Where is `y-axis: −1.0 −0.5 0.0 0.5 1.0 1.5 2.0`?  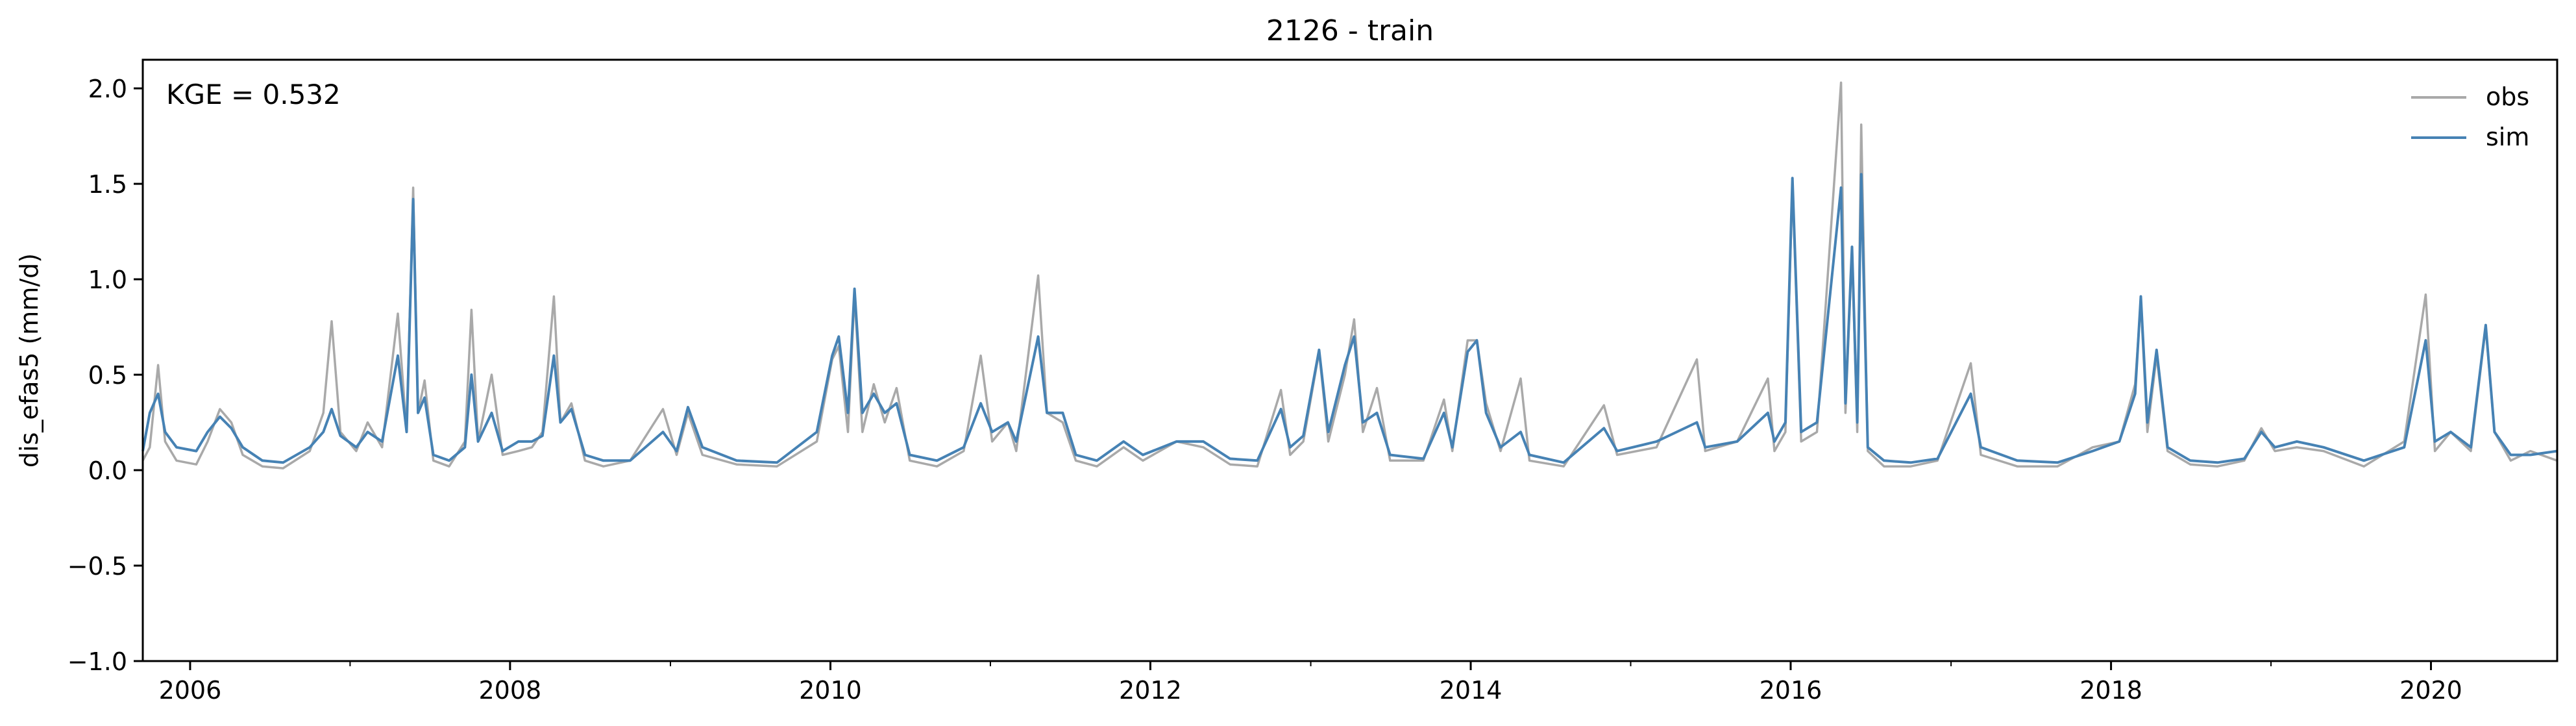 y-axis: −1.0 −0.5 0.0 0.5 1.0 1.5 2.0 is located at coordinates (105, 375).